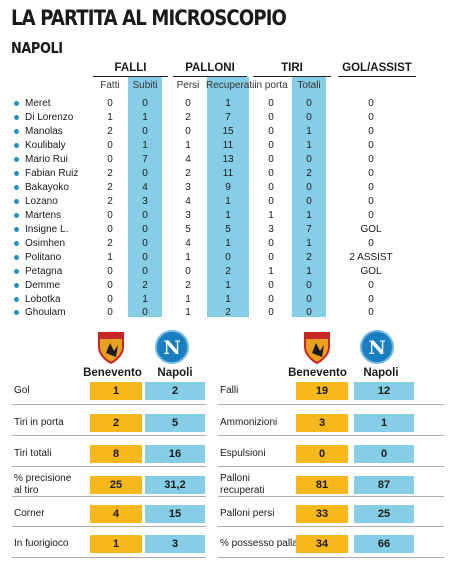  I want to click on subheader-persi: Persi, so click(188, 85).